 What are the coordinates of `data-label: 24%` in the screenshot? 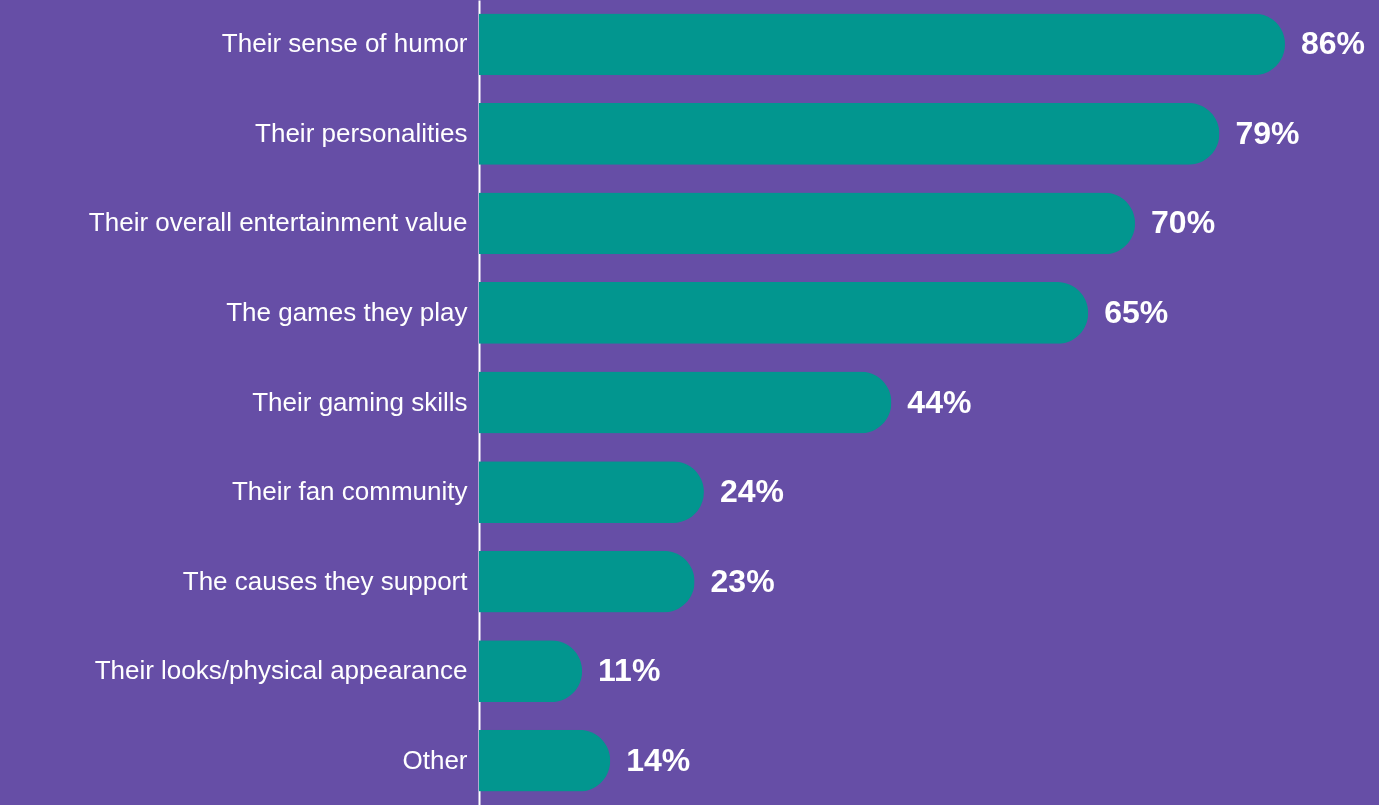 It's located at (751, 491).